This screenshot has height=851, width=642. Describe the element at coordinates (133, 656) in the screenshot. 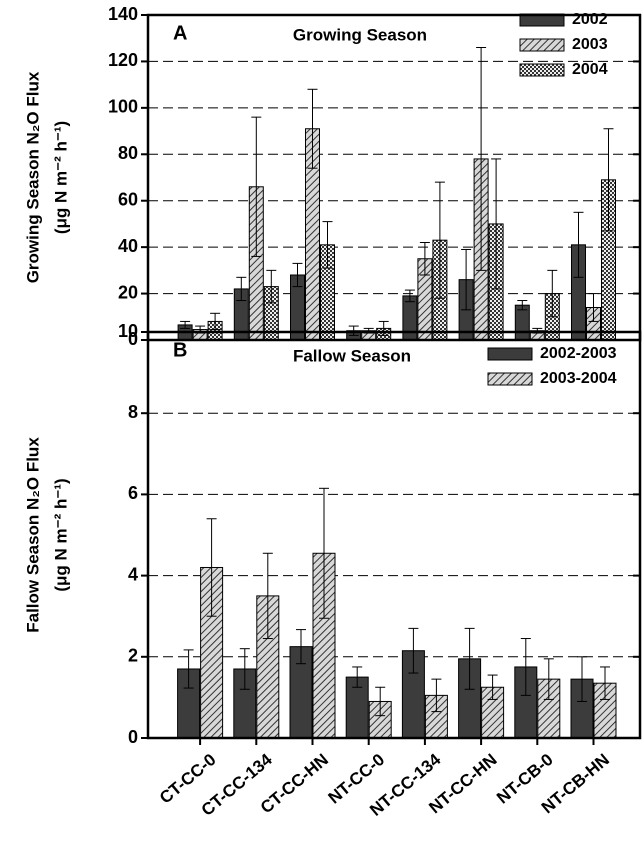

I see `y-tick-label: 2` at that location.